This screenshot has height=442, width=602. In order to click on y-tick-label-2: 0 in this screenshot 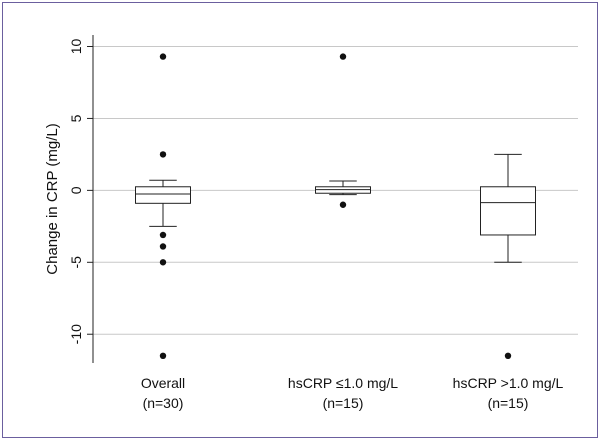, I will do `click(76, 190)`.